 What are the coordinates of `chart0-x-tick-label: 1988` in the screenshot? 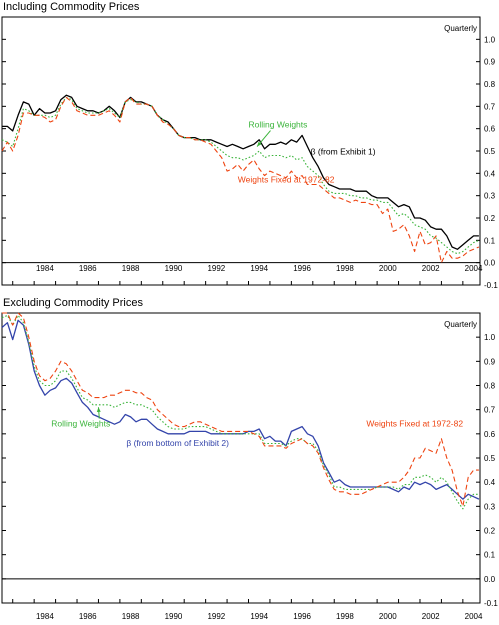 It's located at (131, 268).